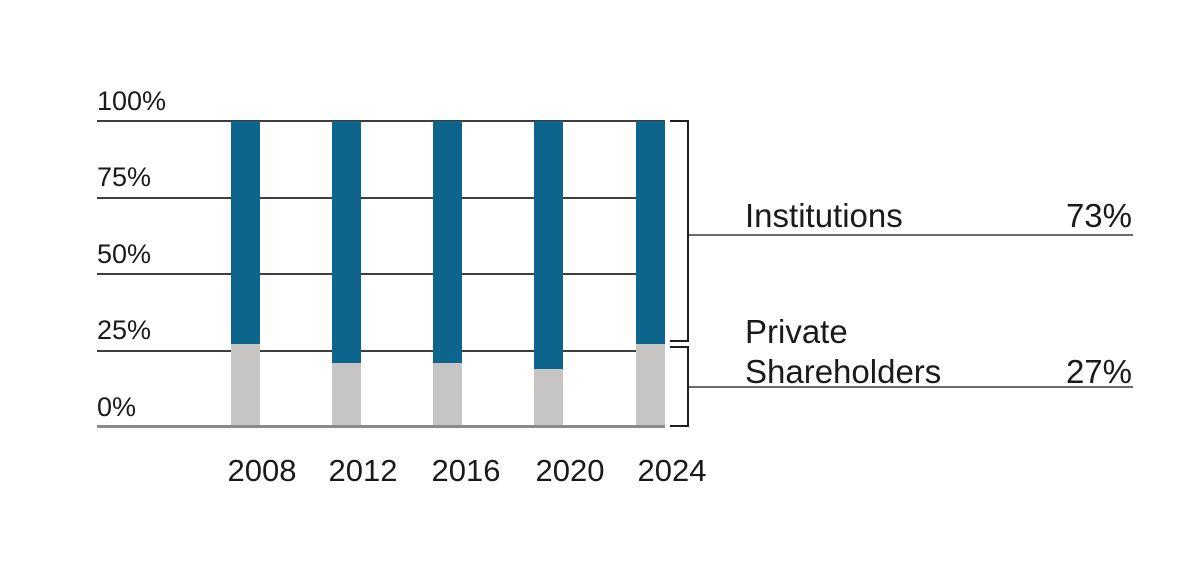 The height and width of the screenshot is (567, 1204). What do you see at coordinates (911, 235) in the screenshot?
I see `institutions-underline` at bounding box center [911, 235].